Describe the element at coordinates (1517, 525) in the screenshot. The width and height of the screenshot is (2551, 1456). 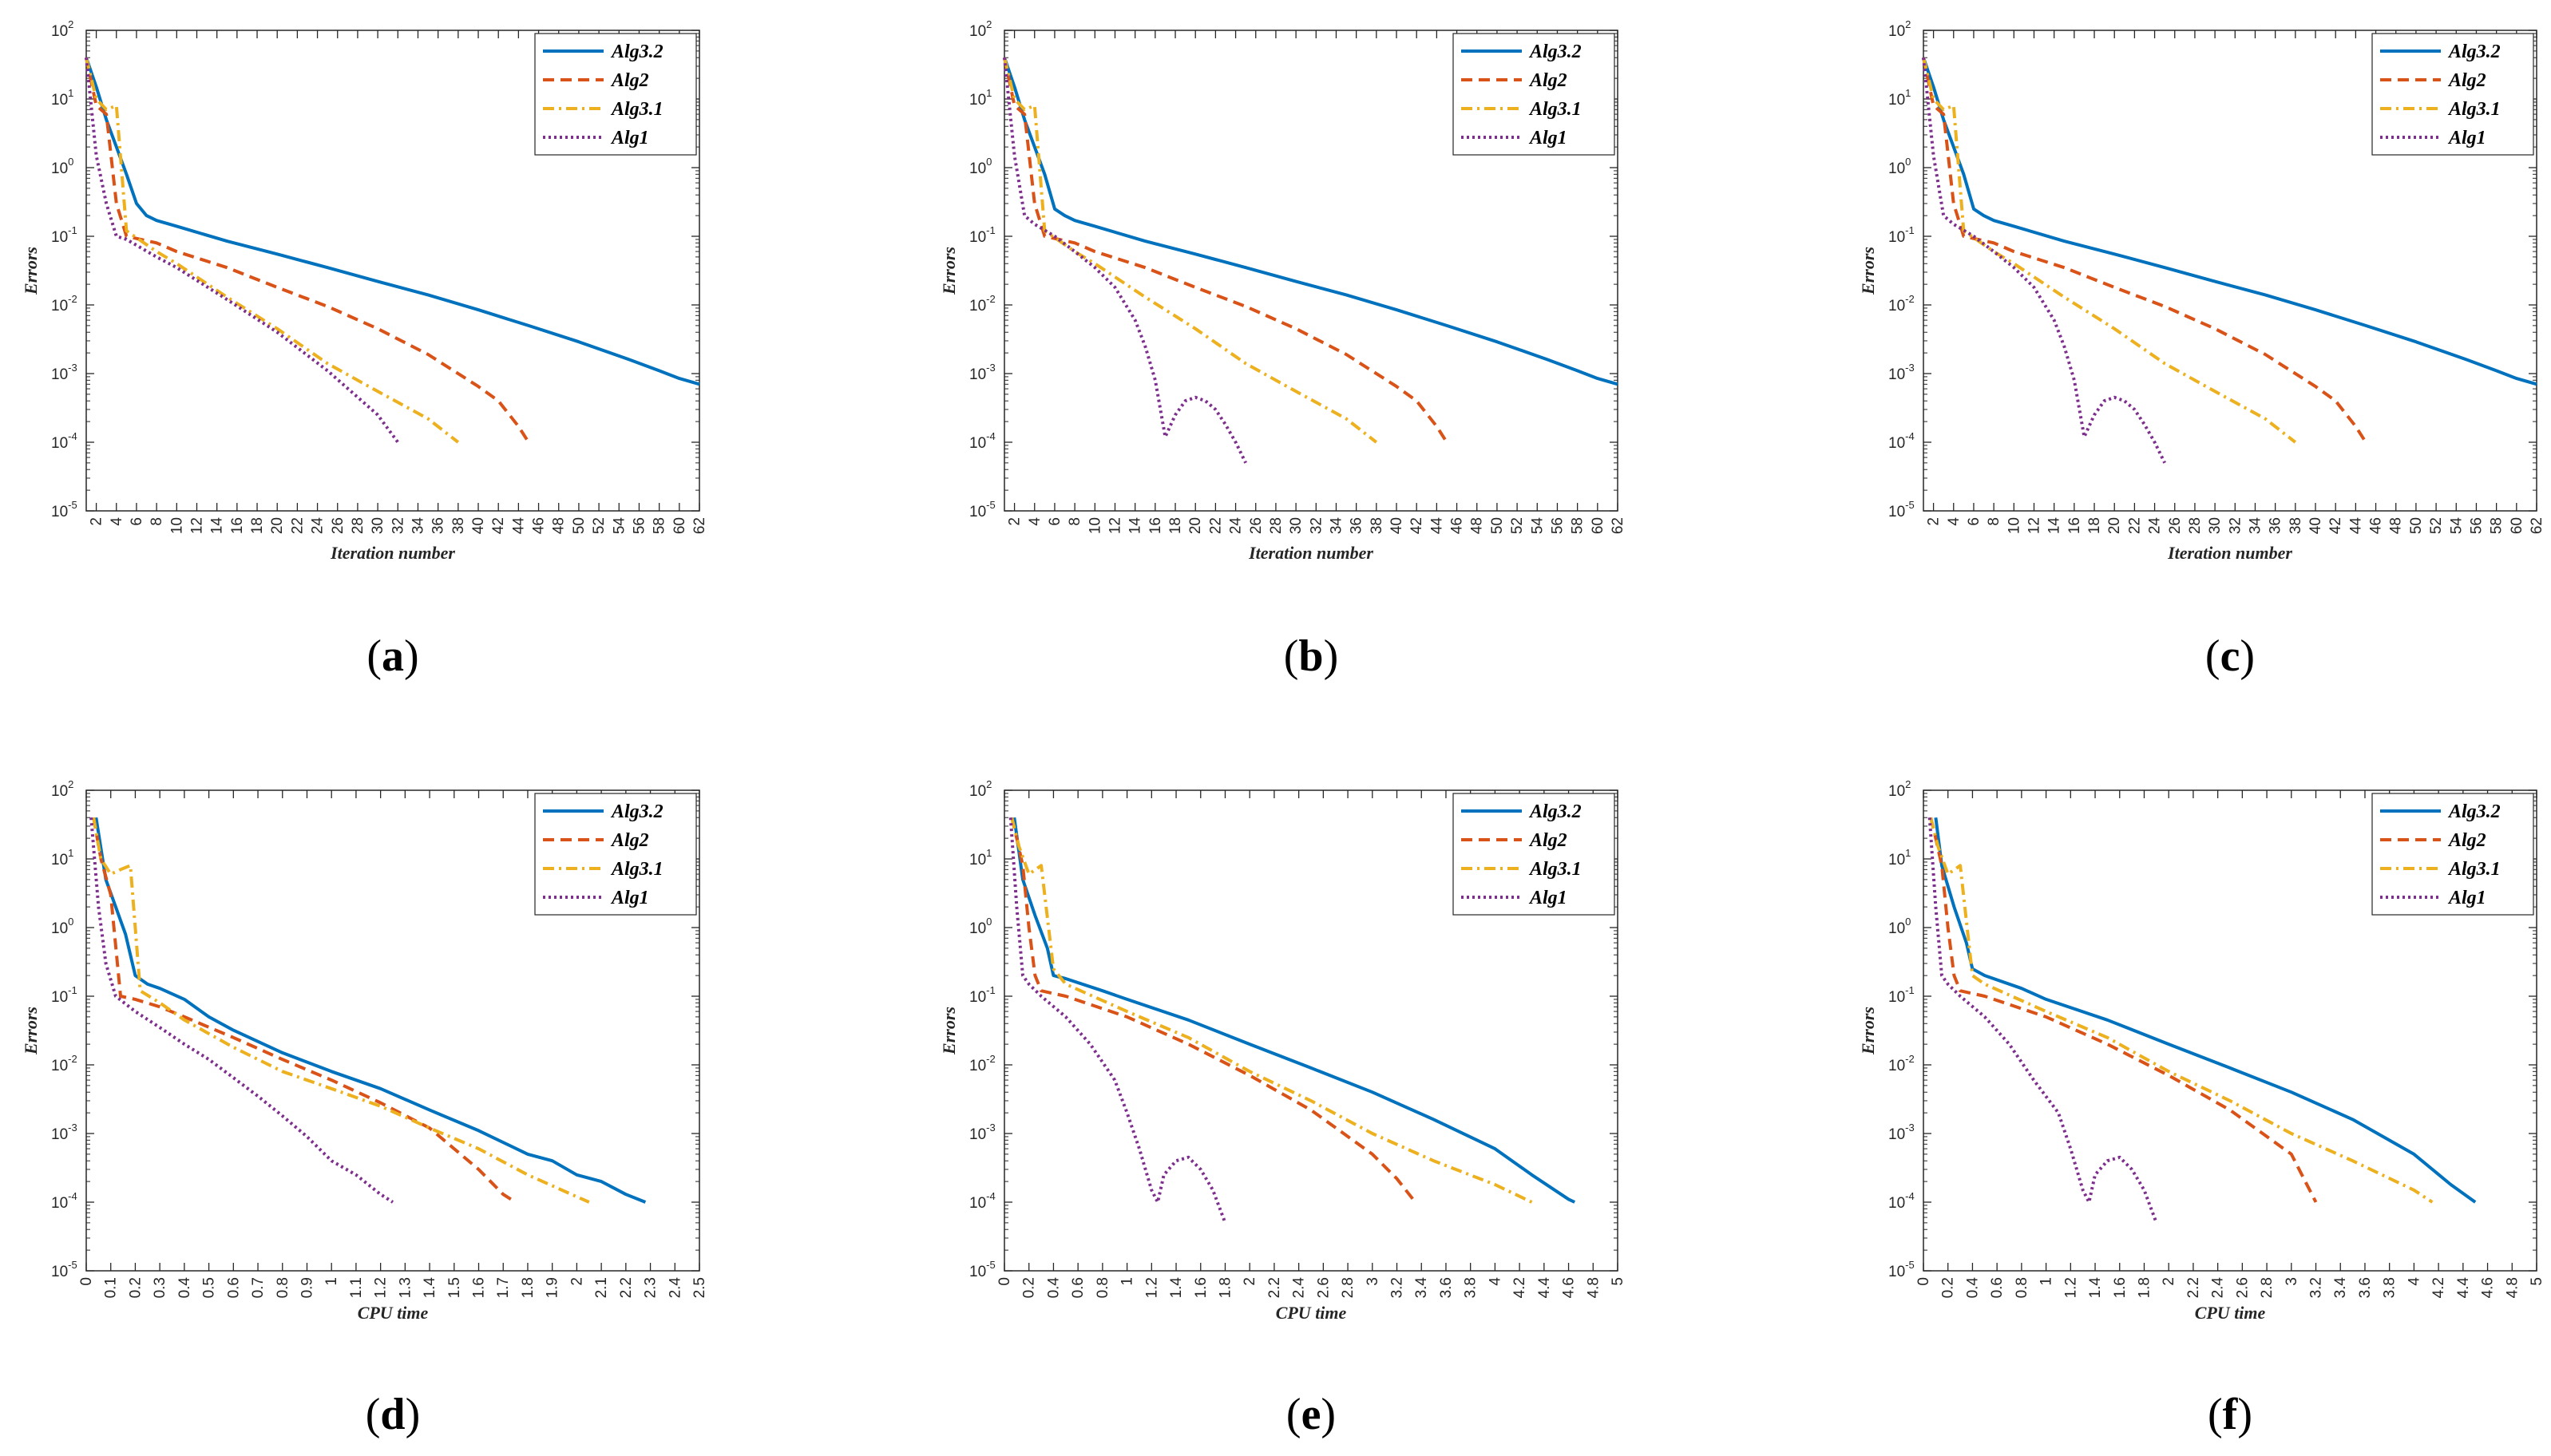
I see `x-tick-label: 52` at that location.